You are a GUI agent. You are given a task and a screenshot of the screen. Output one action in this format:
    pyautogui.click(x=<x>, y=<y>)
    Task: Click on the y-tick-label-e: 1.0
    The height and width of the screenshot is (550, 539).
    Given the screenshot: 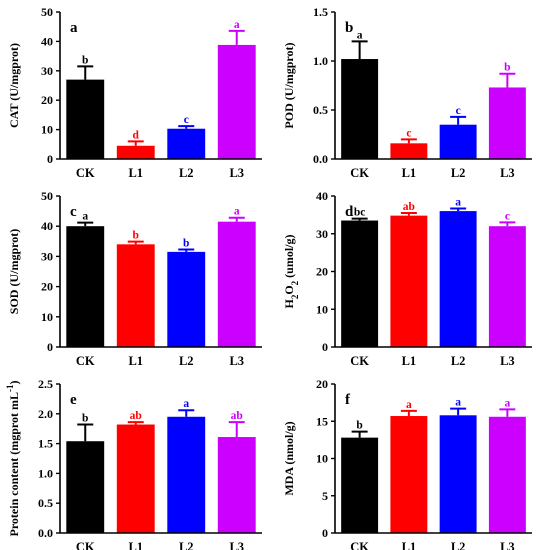 What is the action you would take?
    pyautogui.click(x=45, y=473)
    